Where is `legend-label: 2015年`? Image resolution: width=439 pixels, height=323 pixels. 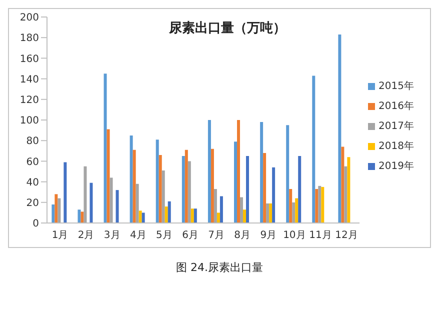
legend-label: 2015年 is located at coordinates (396, 86).